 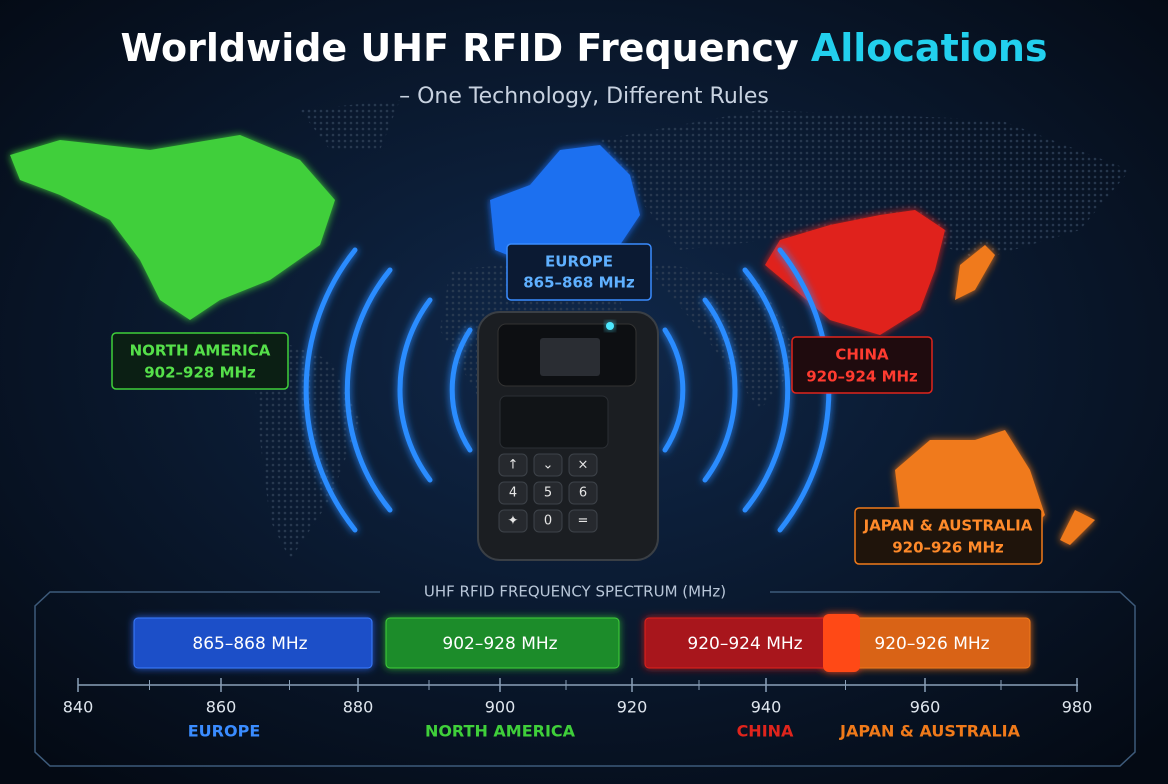 I want to click on key-label: ✦, so click(x=513, y=521).